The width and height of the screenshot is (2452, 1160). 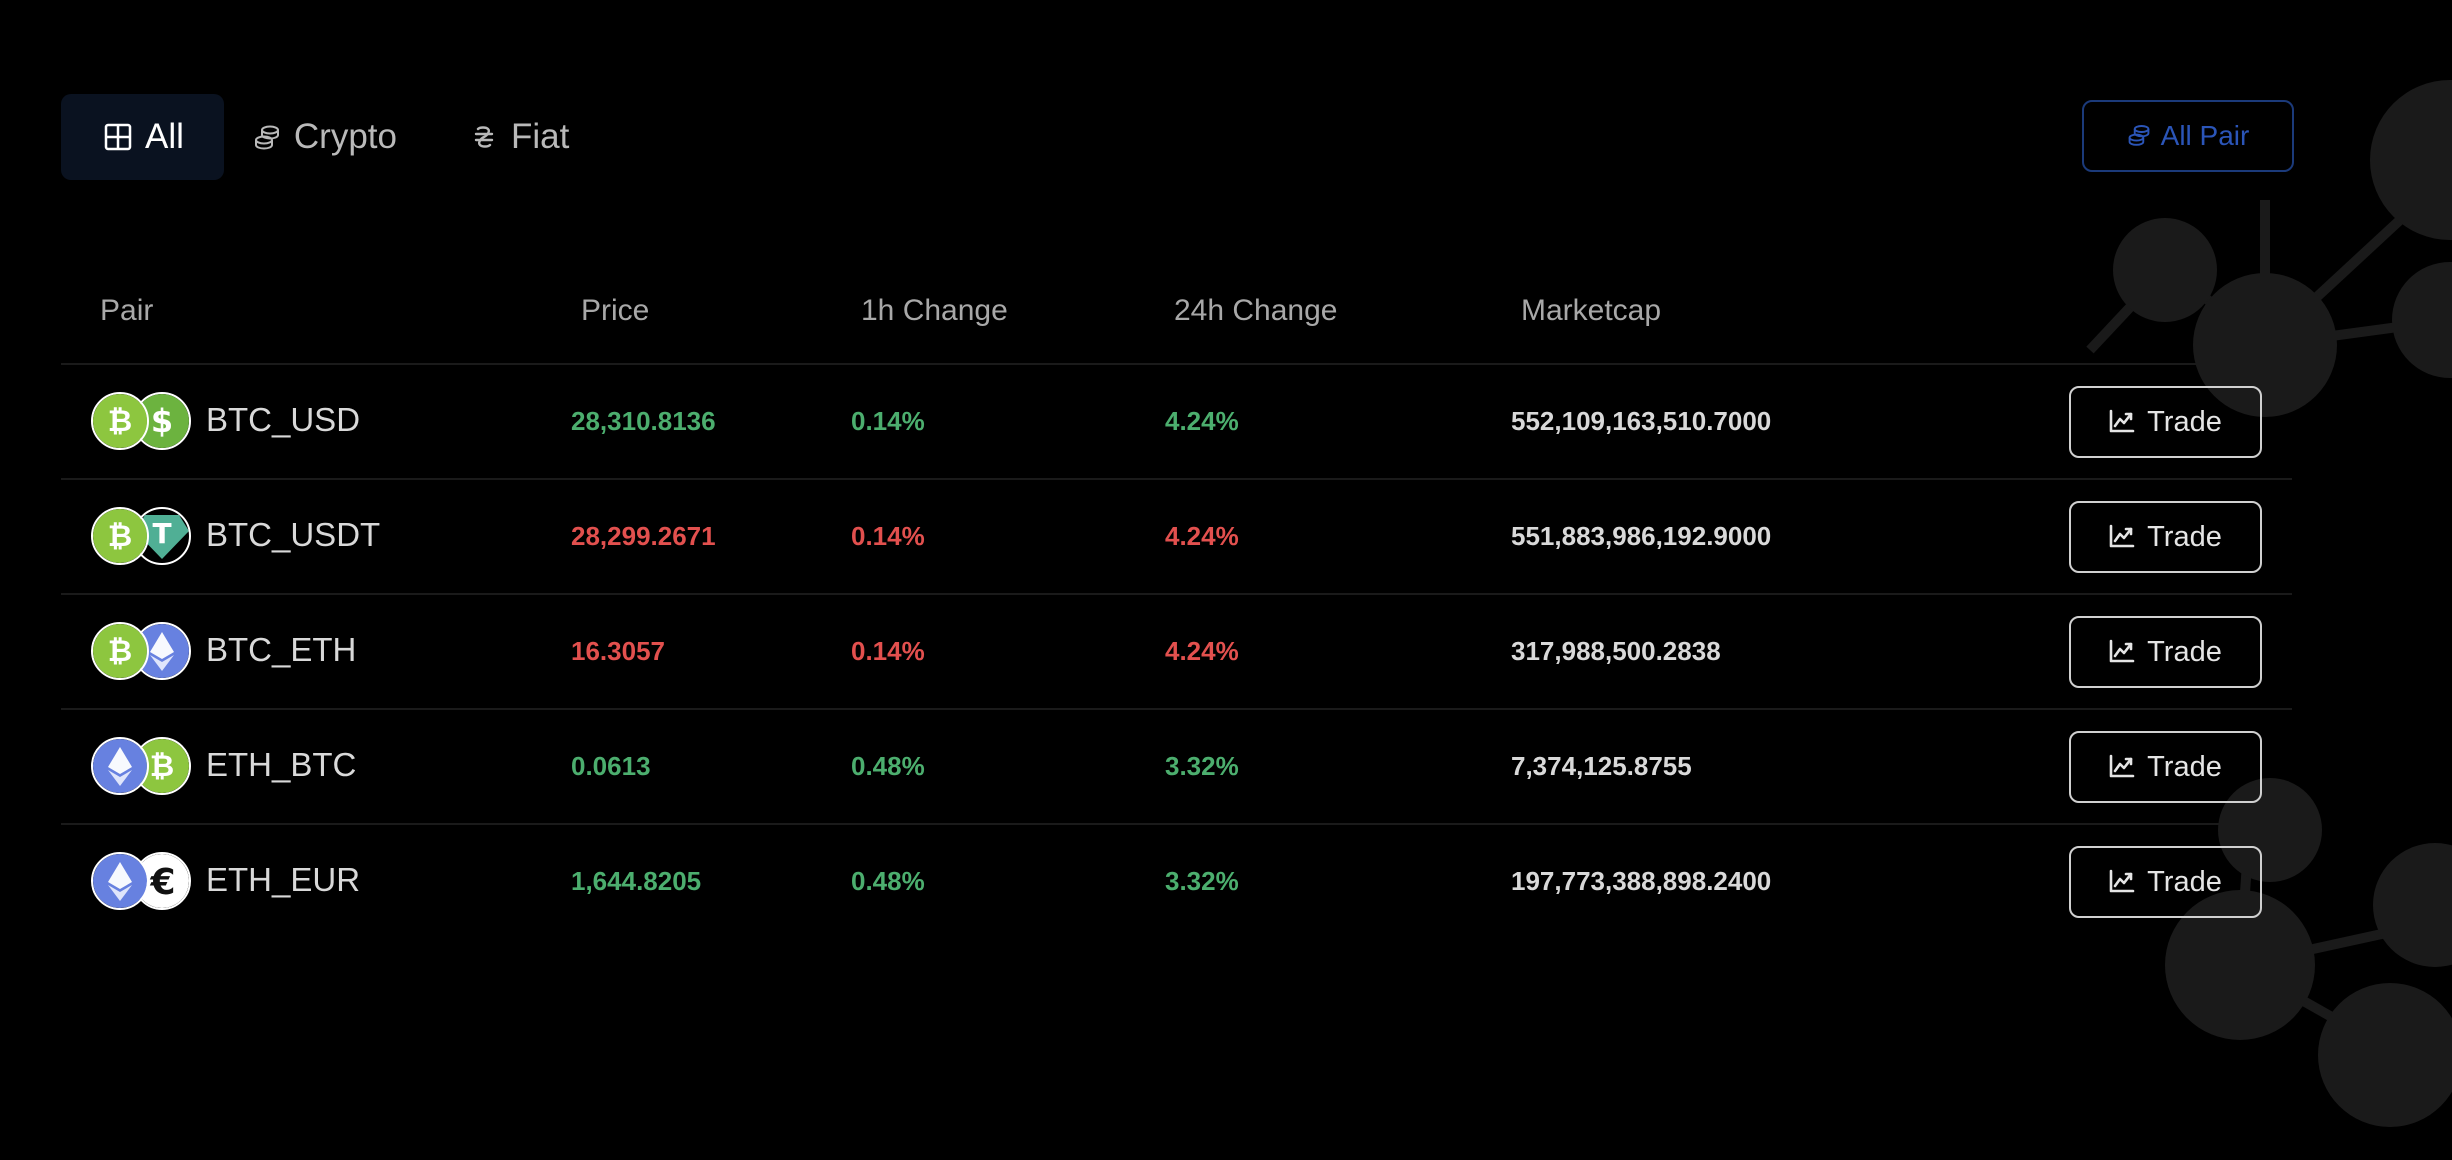 What do you see at coordinates (615, 310) in the screenshot?
I see `header-price: Price` at bounding box center [615, 310].